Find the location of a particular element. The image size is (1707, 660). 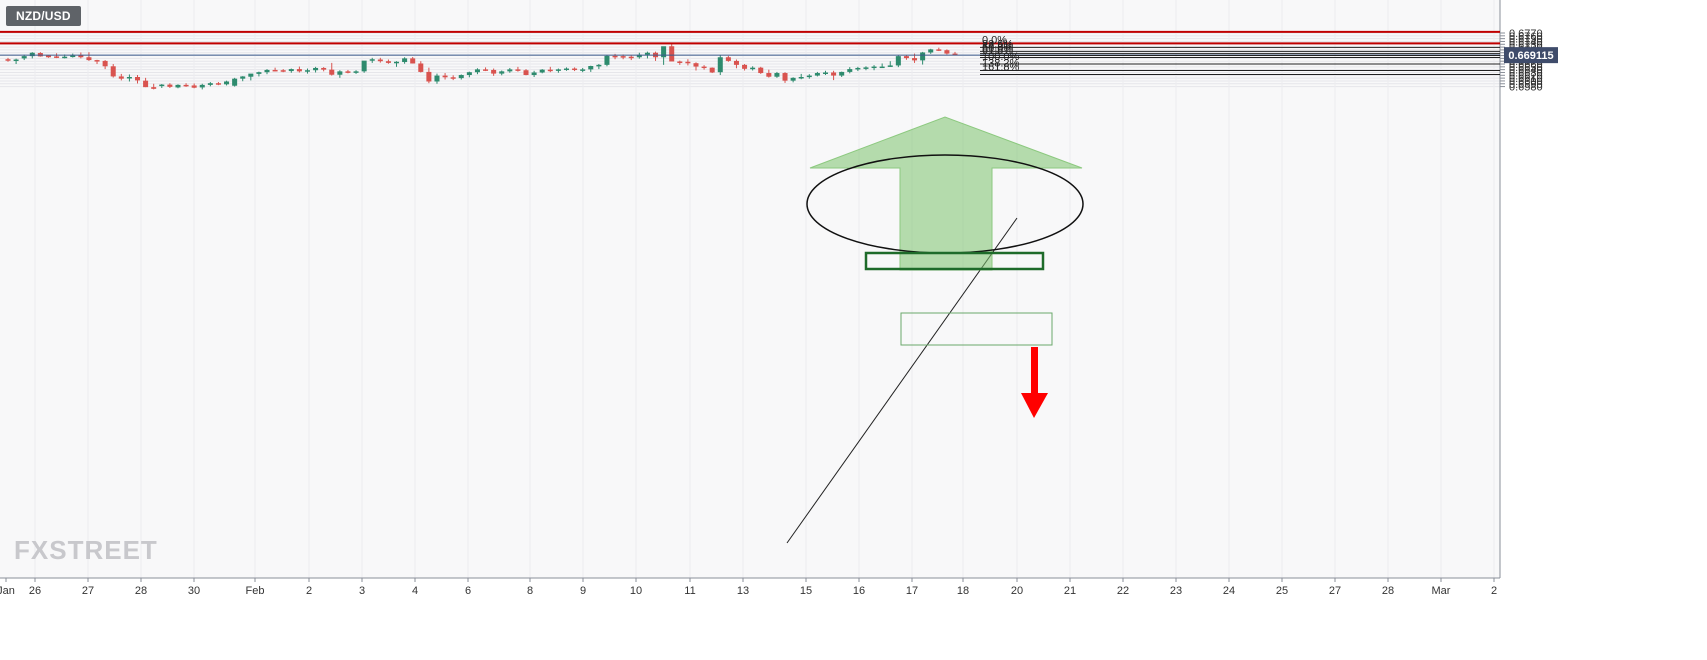

current-price-badge is located at coordinates (1531, 55).